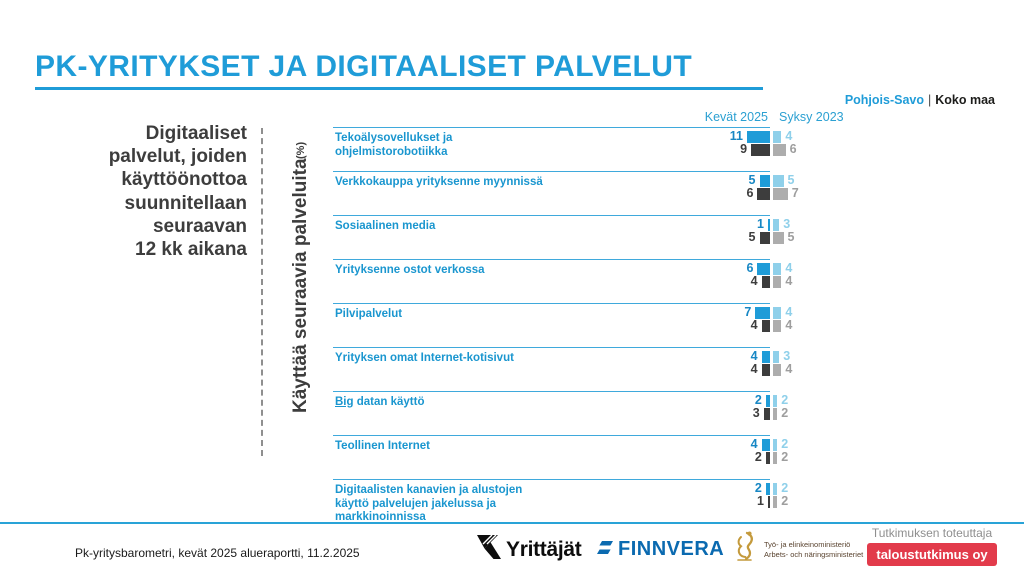  I want to click on y-axis-label: Käyttää seuraavia palveluita (%), so click(301, 277).